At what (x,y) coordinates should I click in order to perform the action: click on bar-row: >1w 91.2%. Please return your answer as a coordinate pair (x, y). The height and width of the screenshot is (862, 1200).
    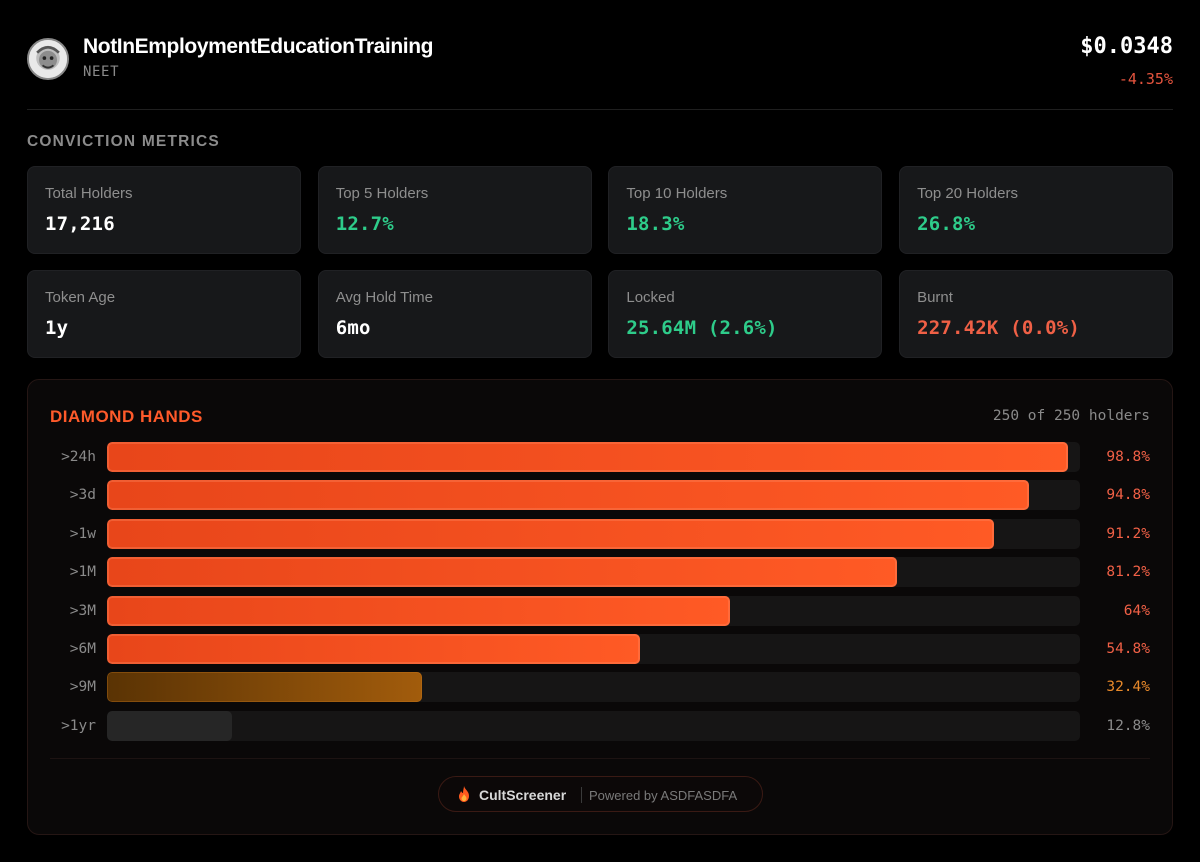
    Looking at the image, I should click on (600, 533).